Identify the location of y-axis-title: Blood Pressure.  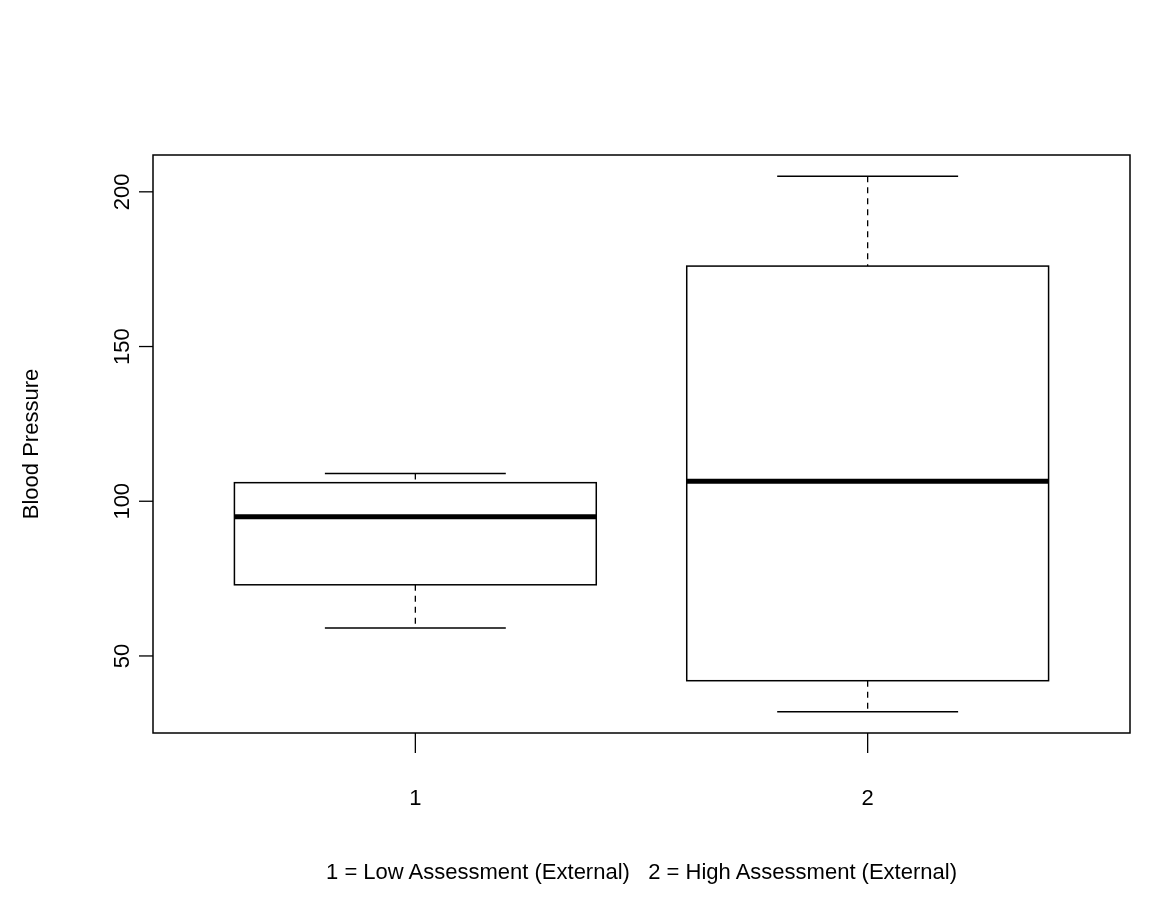
(30, 444).